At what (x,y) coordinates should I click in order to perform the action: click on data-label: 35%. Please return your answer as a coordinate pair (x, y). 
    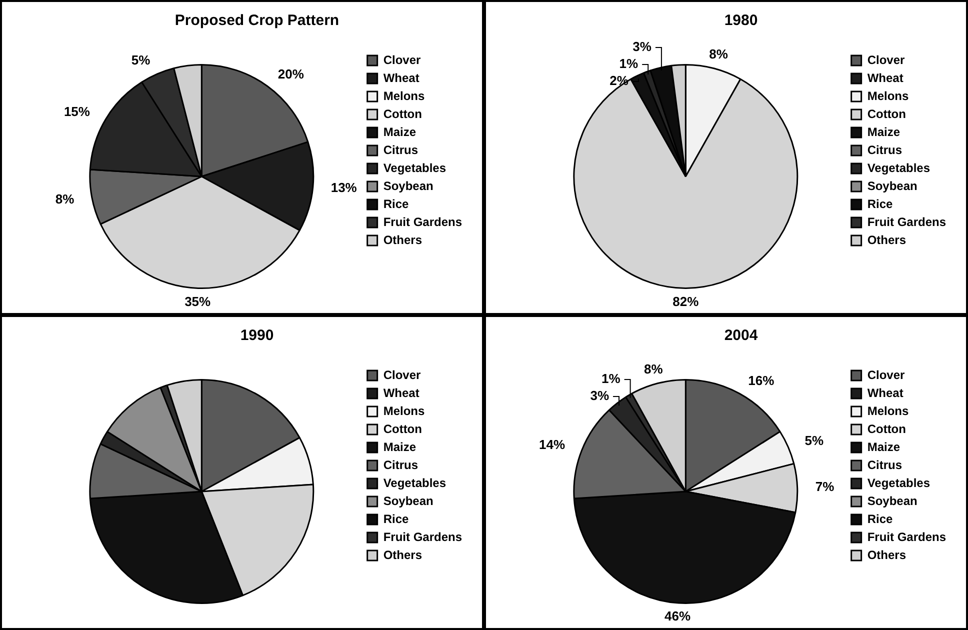
    Looking at the image, I should click on (198, 301).